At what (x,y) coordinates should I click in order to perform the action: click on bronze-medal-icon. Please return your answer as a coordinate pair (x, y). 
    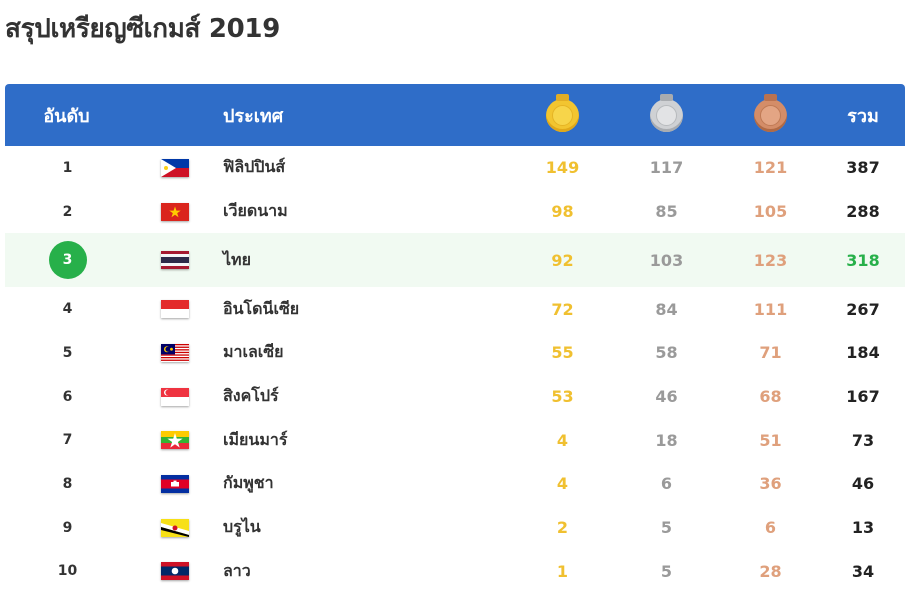
    Looking at the image, I should click on (770, 112).